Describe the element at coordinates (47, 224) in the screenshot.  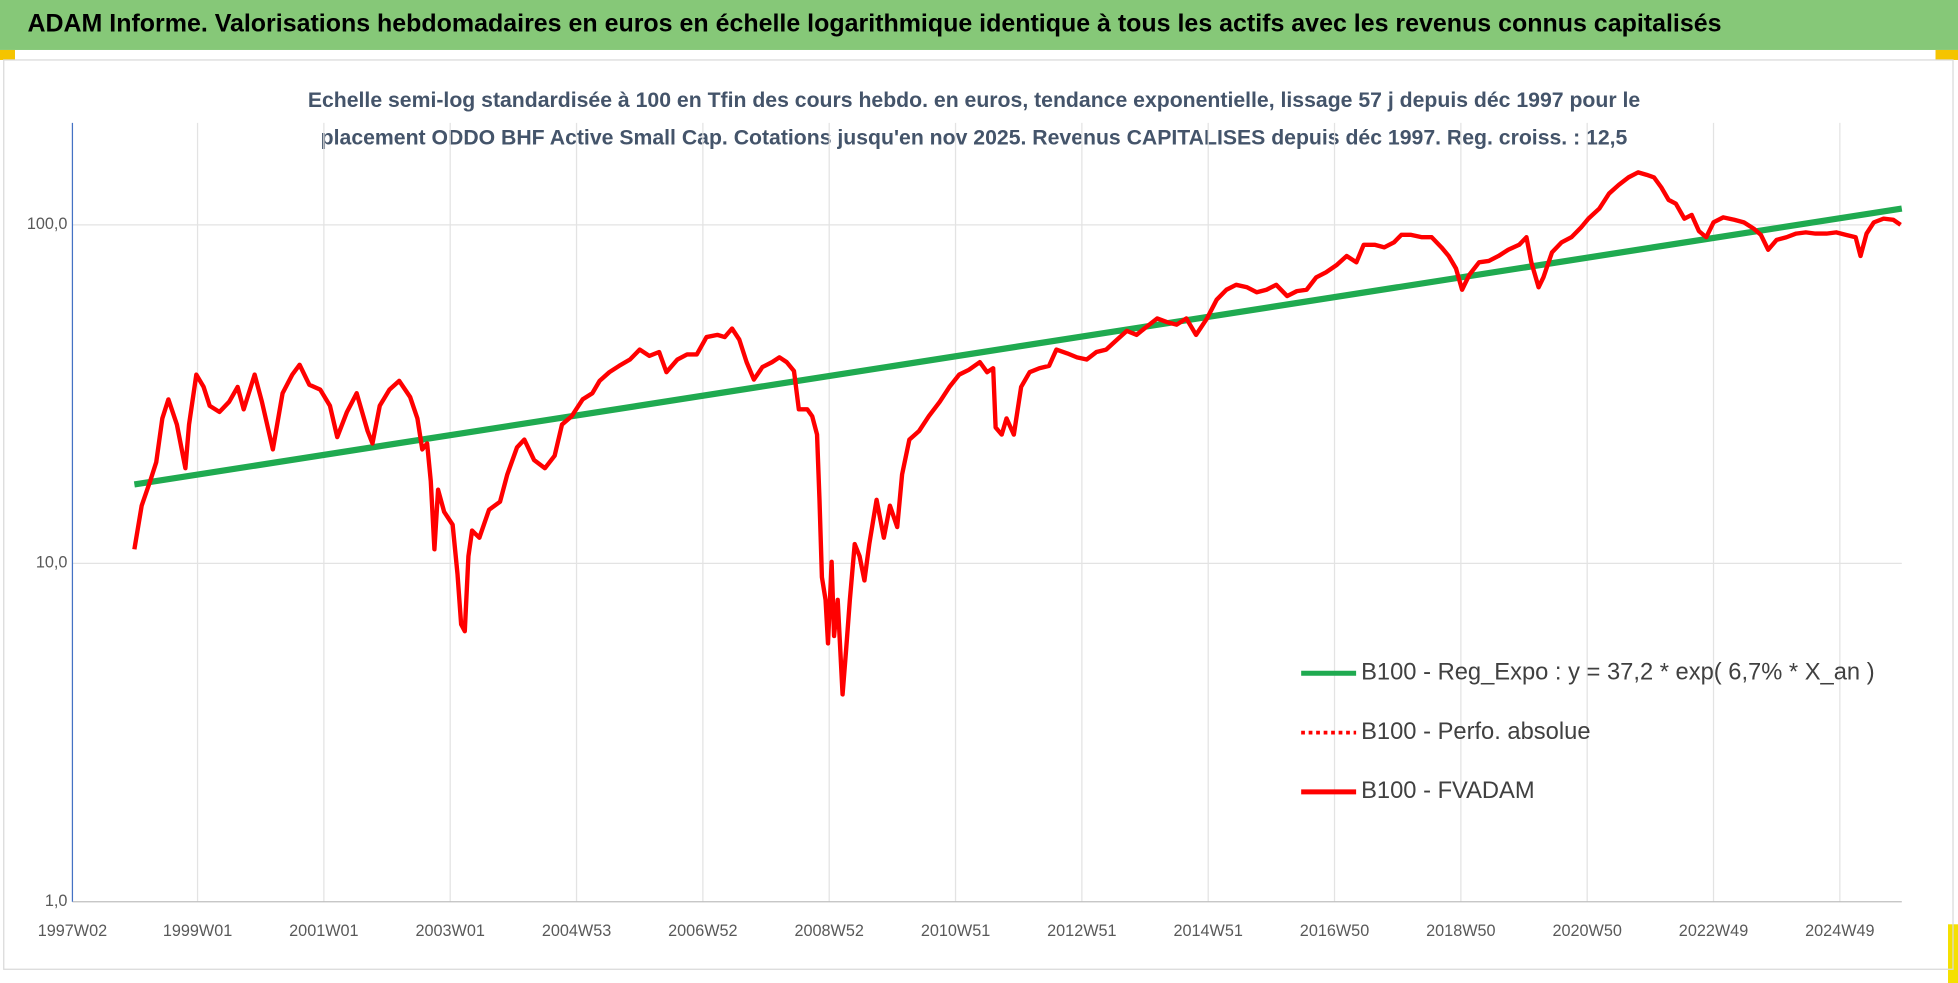
I see `y-tick-label: 100,0` at that location.